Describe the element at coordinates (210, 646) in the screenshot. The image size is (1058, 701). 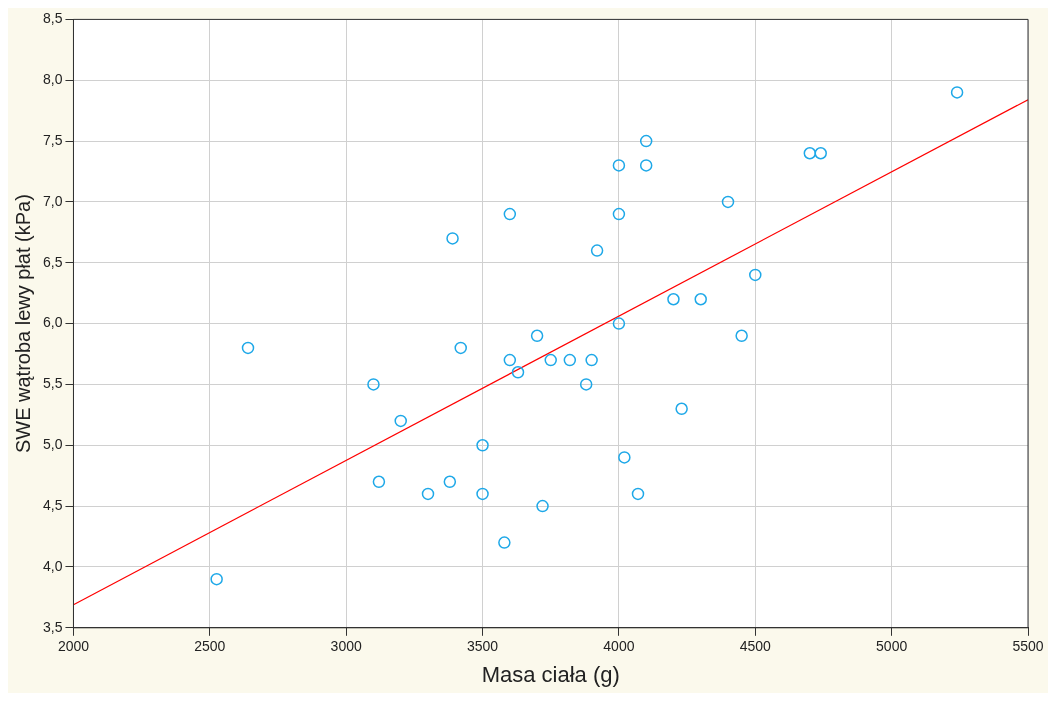
I see `x-tick-label: 2500` at that location.